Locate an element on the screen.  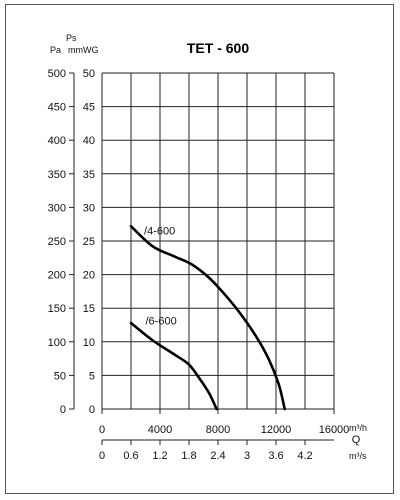
m3h-tick-label: 12000 is located at coordinates (276, 430).